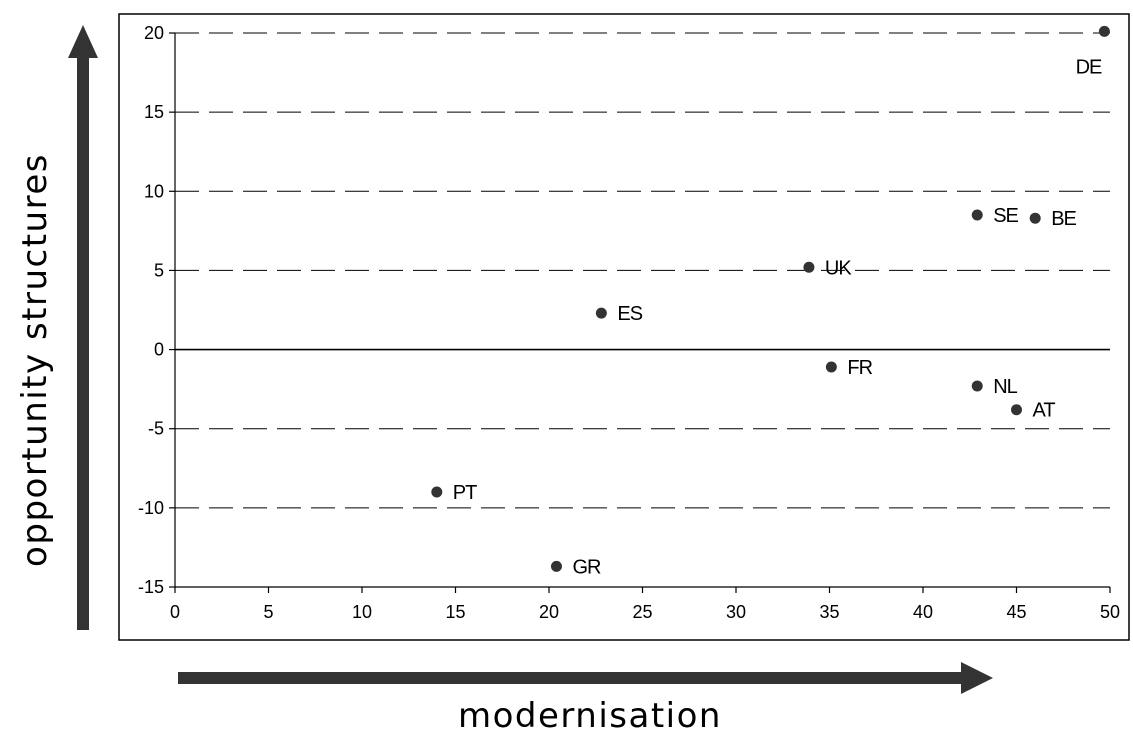 The image size is (1133, 731). I want to click on data-label-be: BE, so click(1063, 219).